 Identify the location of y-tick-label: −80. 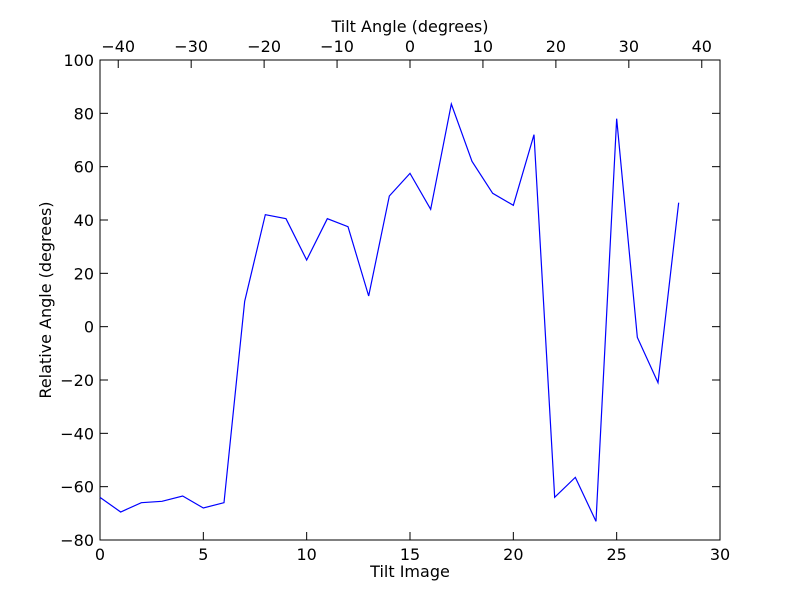
(77, 540).